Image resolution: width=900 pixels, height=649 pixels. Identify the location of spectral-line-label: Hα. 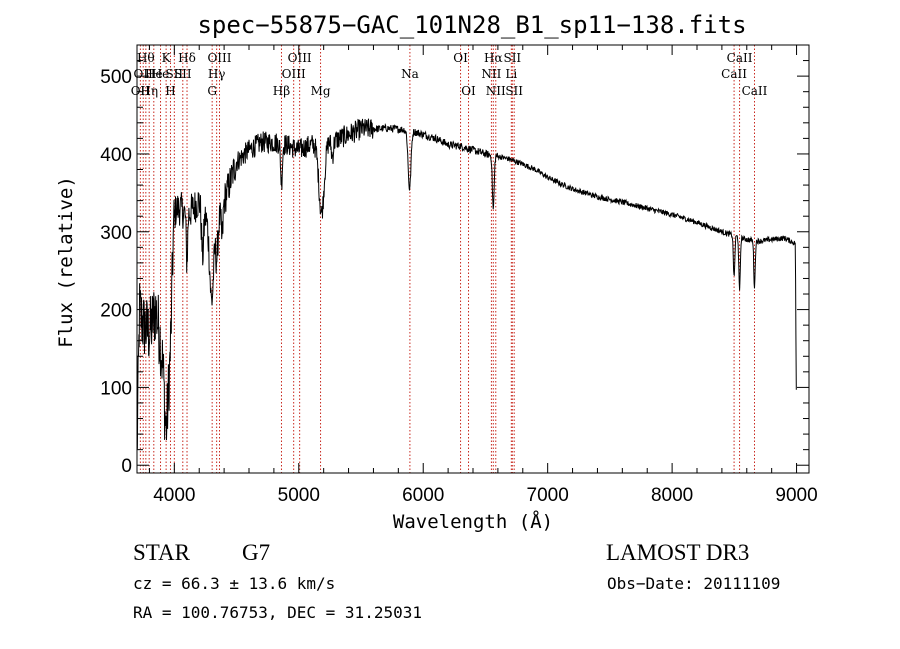
(493, 58).